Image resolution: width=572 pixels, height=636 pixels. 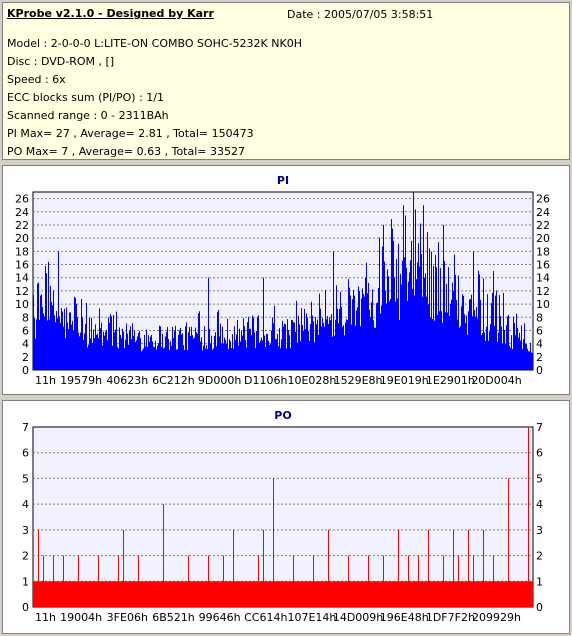 What do you see at coordinates (539, 478) in the screenshot?
I see `y-tick-label: 5` at bounding box center [539, 478].